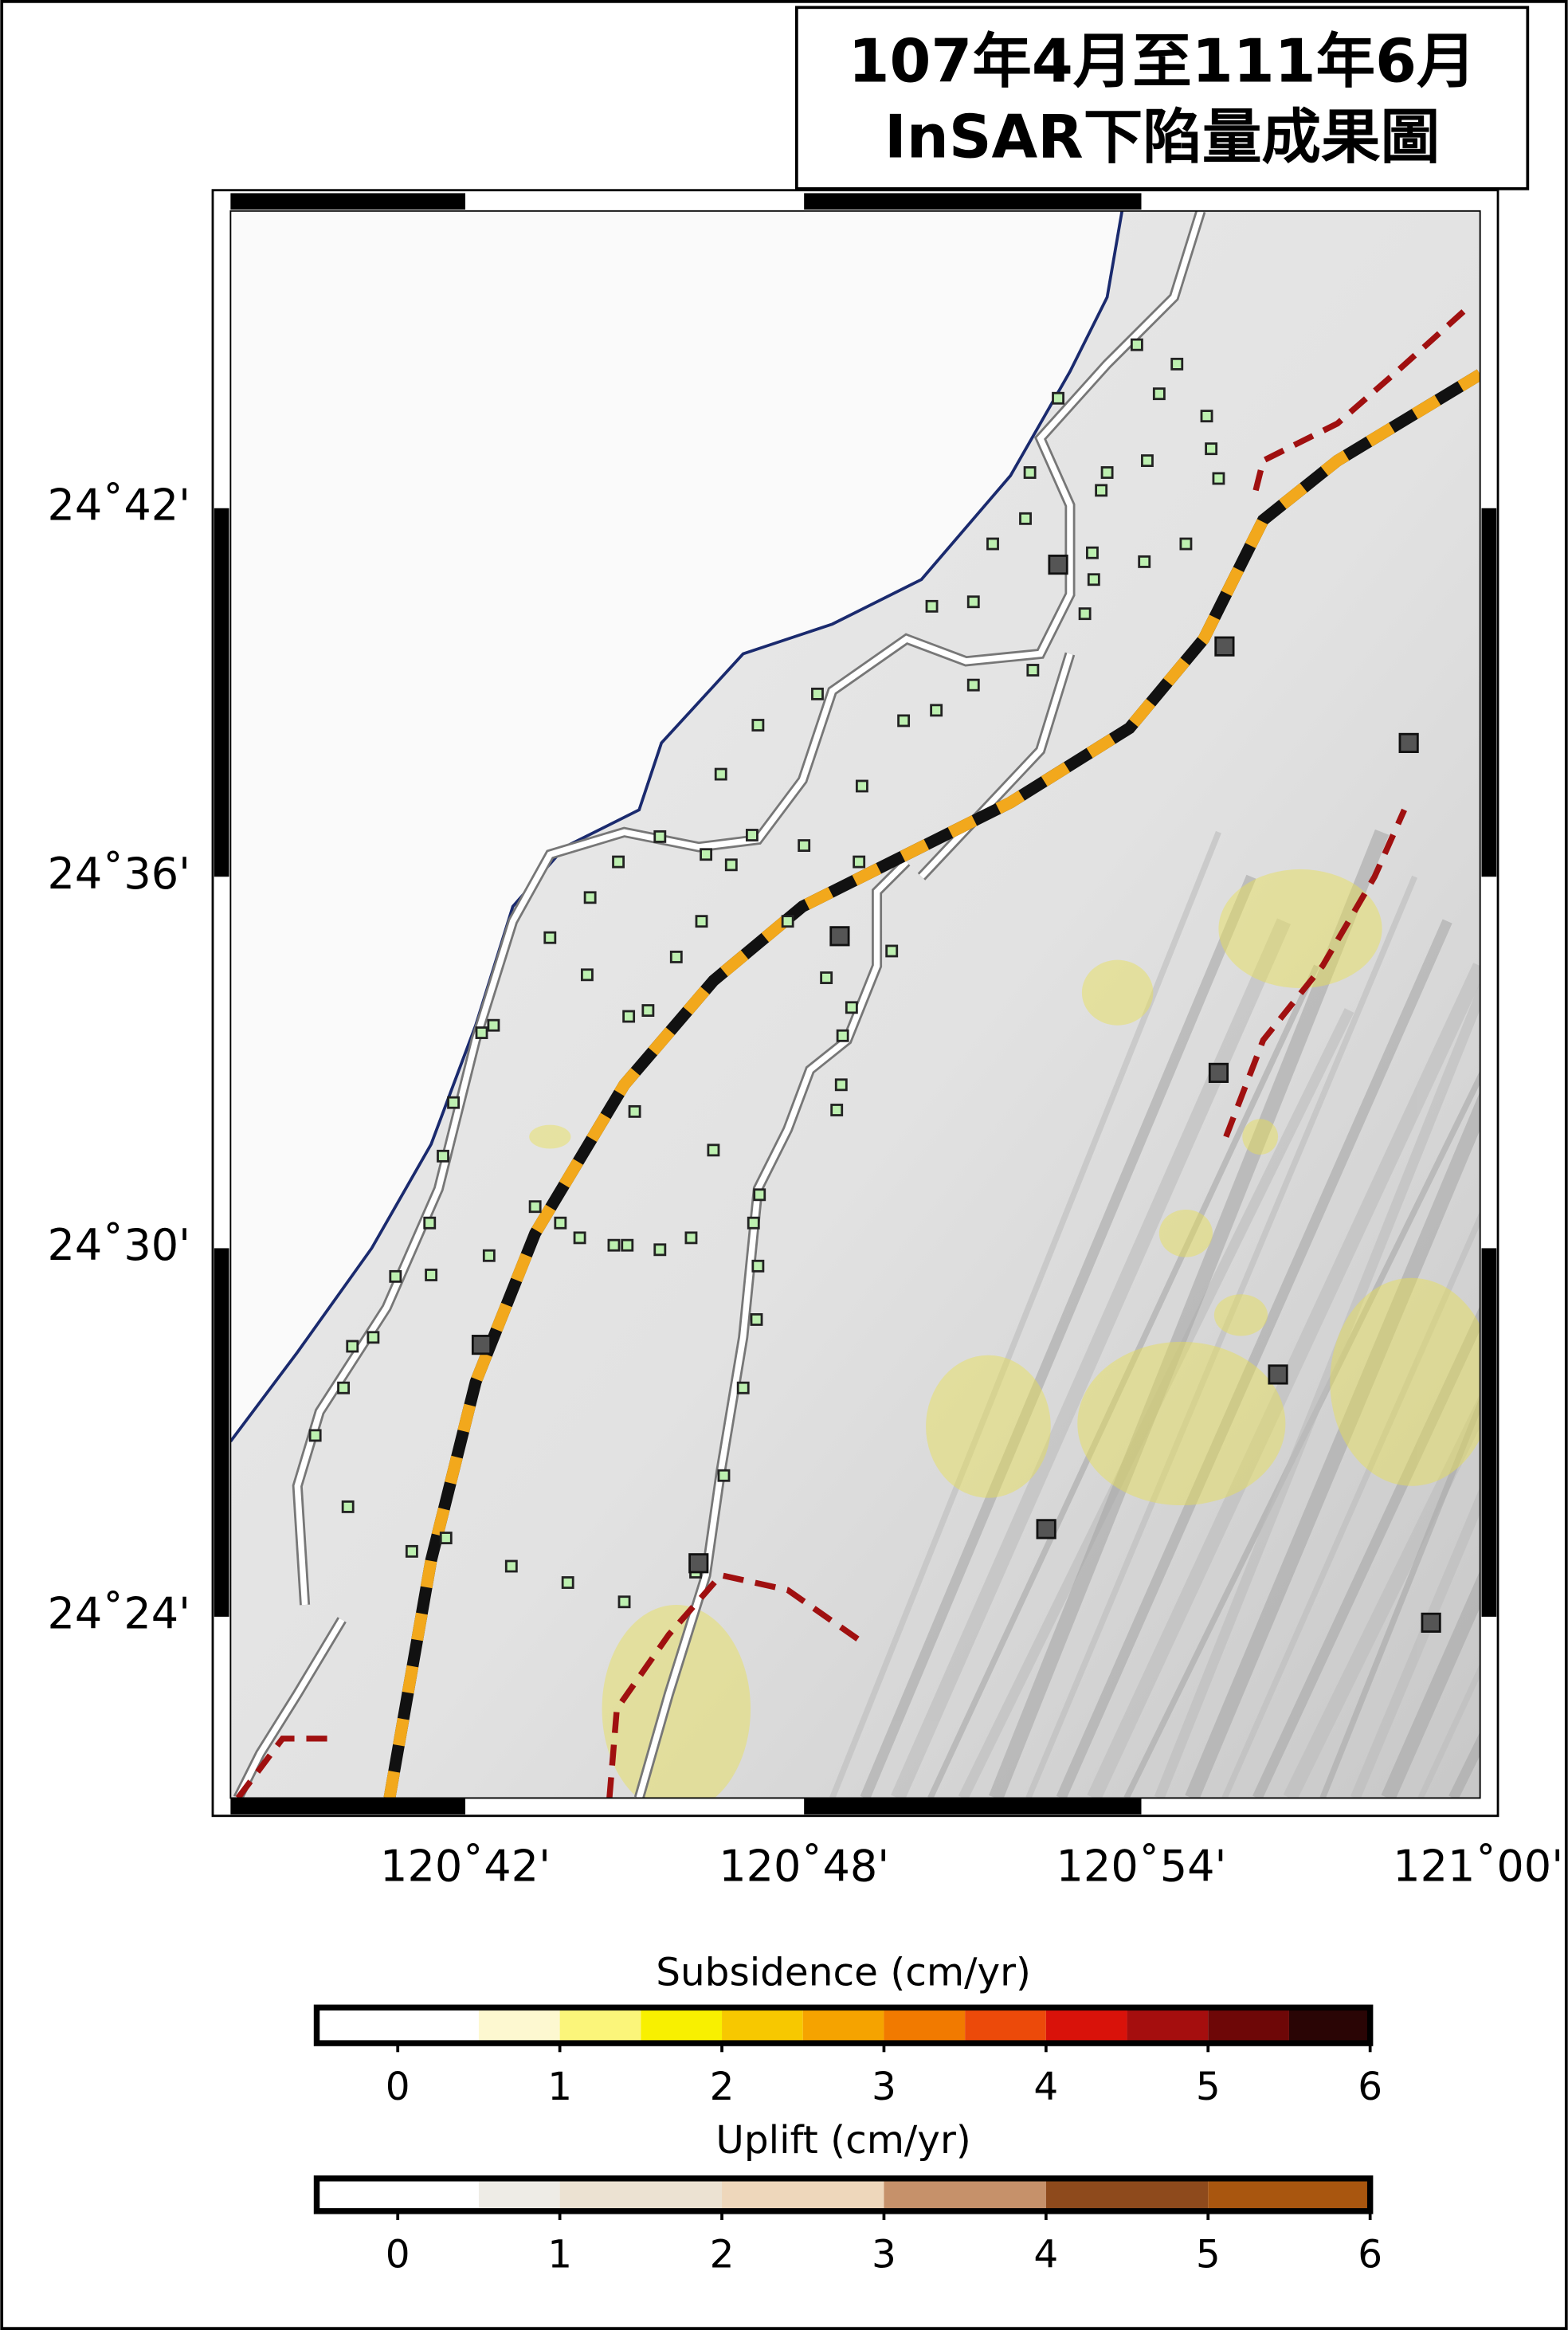  What do you see at coordinates (804, 1867) in the screenshot?
I see `lon-label: 120˚48'` at bounding box center [804, 1867].